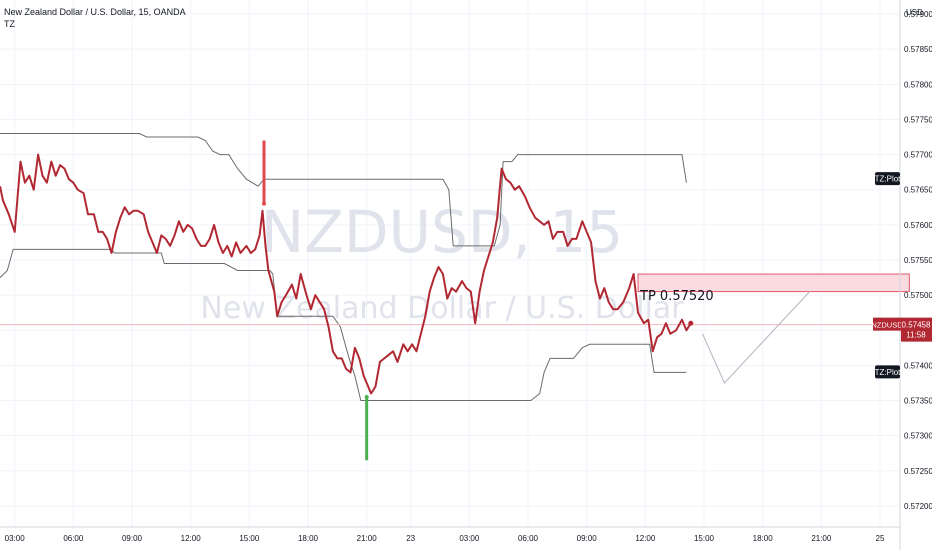 Image resolution: width=932 pixels, height=550 pixels. I want to click on y-tick-label: 0.57600, so click(918, 225).